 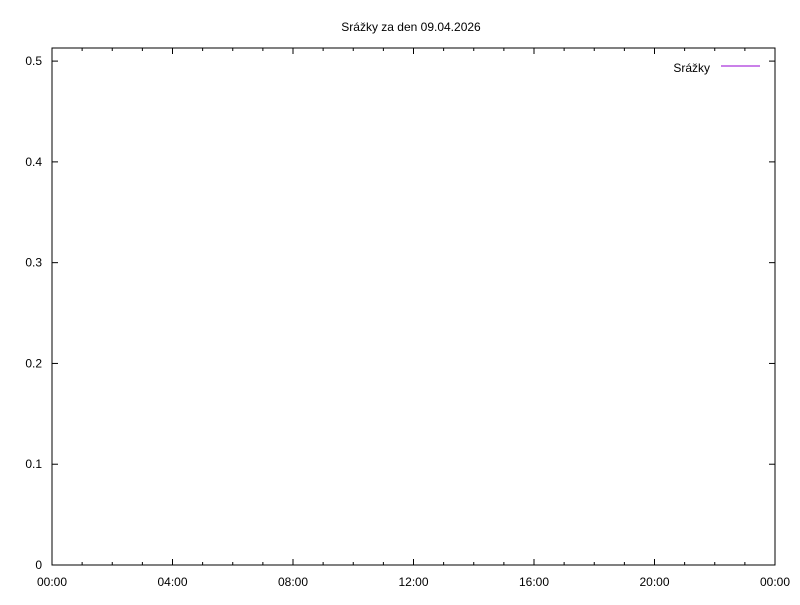 I want to click on y-tick-label: 0.1, so click(x=33, y=464).